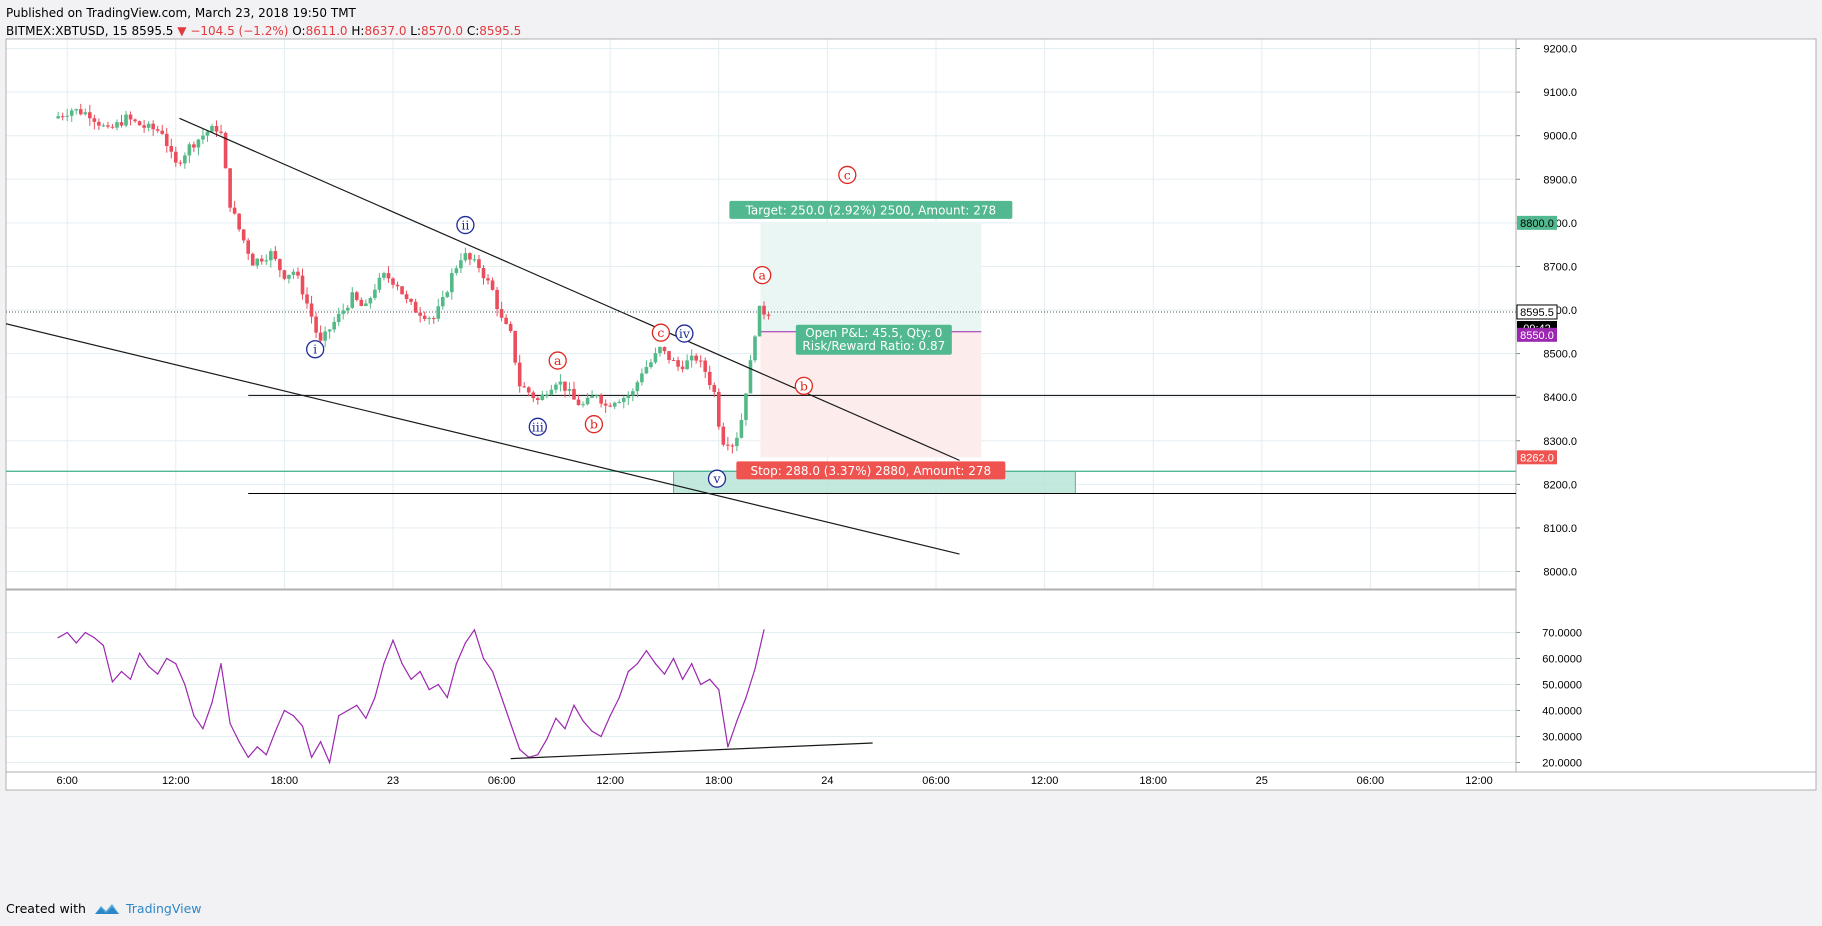 This screenshot has height=926, width=1822. What do you see at coordinates (871, 470) in the screenshot?
I see `stop-label` at bounding box center [871, 470].